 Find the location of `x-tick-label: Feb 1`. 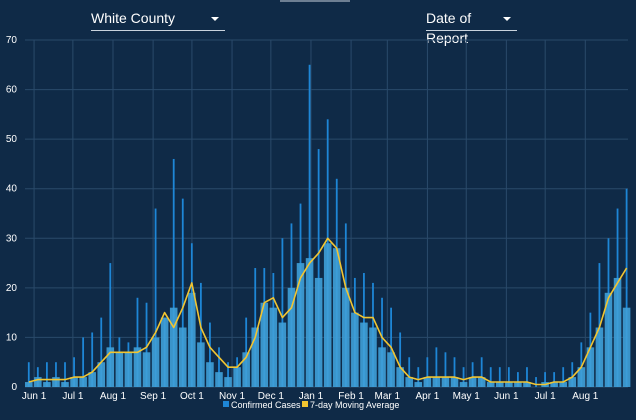

x-tick-label: Feb 1 is located at coordinates (351, 396).